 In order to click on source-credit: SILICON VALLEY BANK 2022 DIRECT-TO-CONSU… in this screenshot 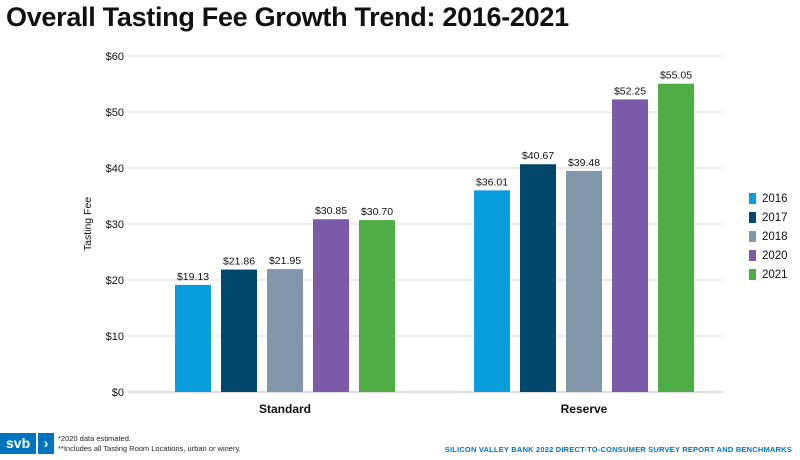, I will do `click(618, 449)`.